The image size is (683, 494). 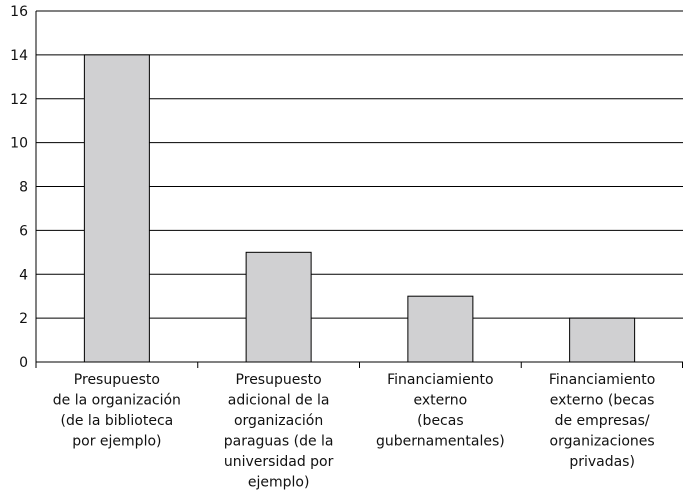 I want to click on y-tick-label: 0, so click(x=23, y=363).